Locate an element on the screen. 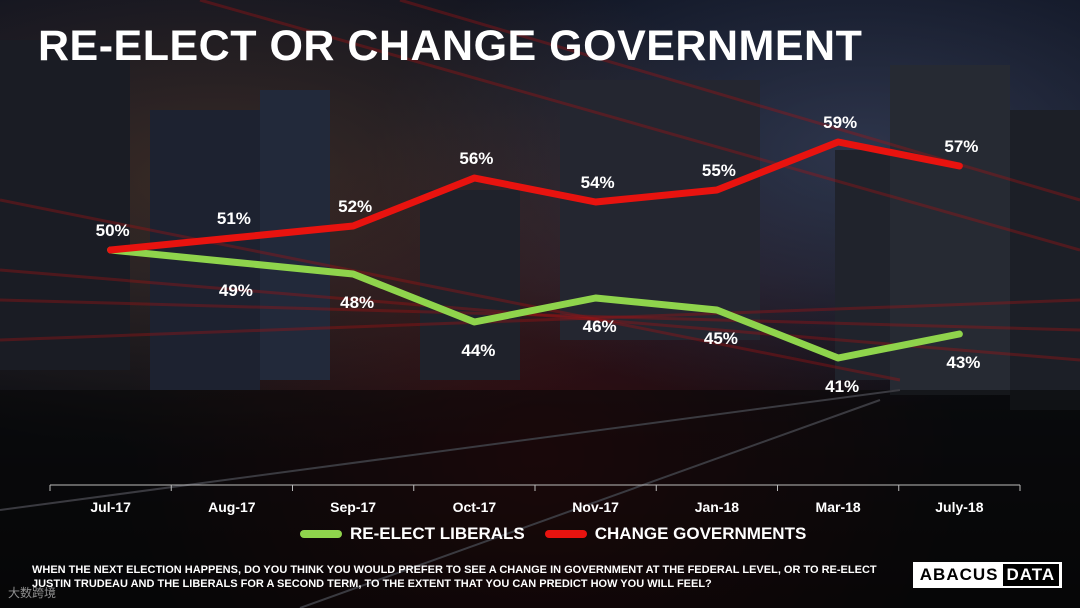 The width and height of the screenshot is (1080, 608). logo-text-abacus: ABACUS is located at coordinates (959, 574).